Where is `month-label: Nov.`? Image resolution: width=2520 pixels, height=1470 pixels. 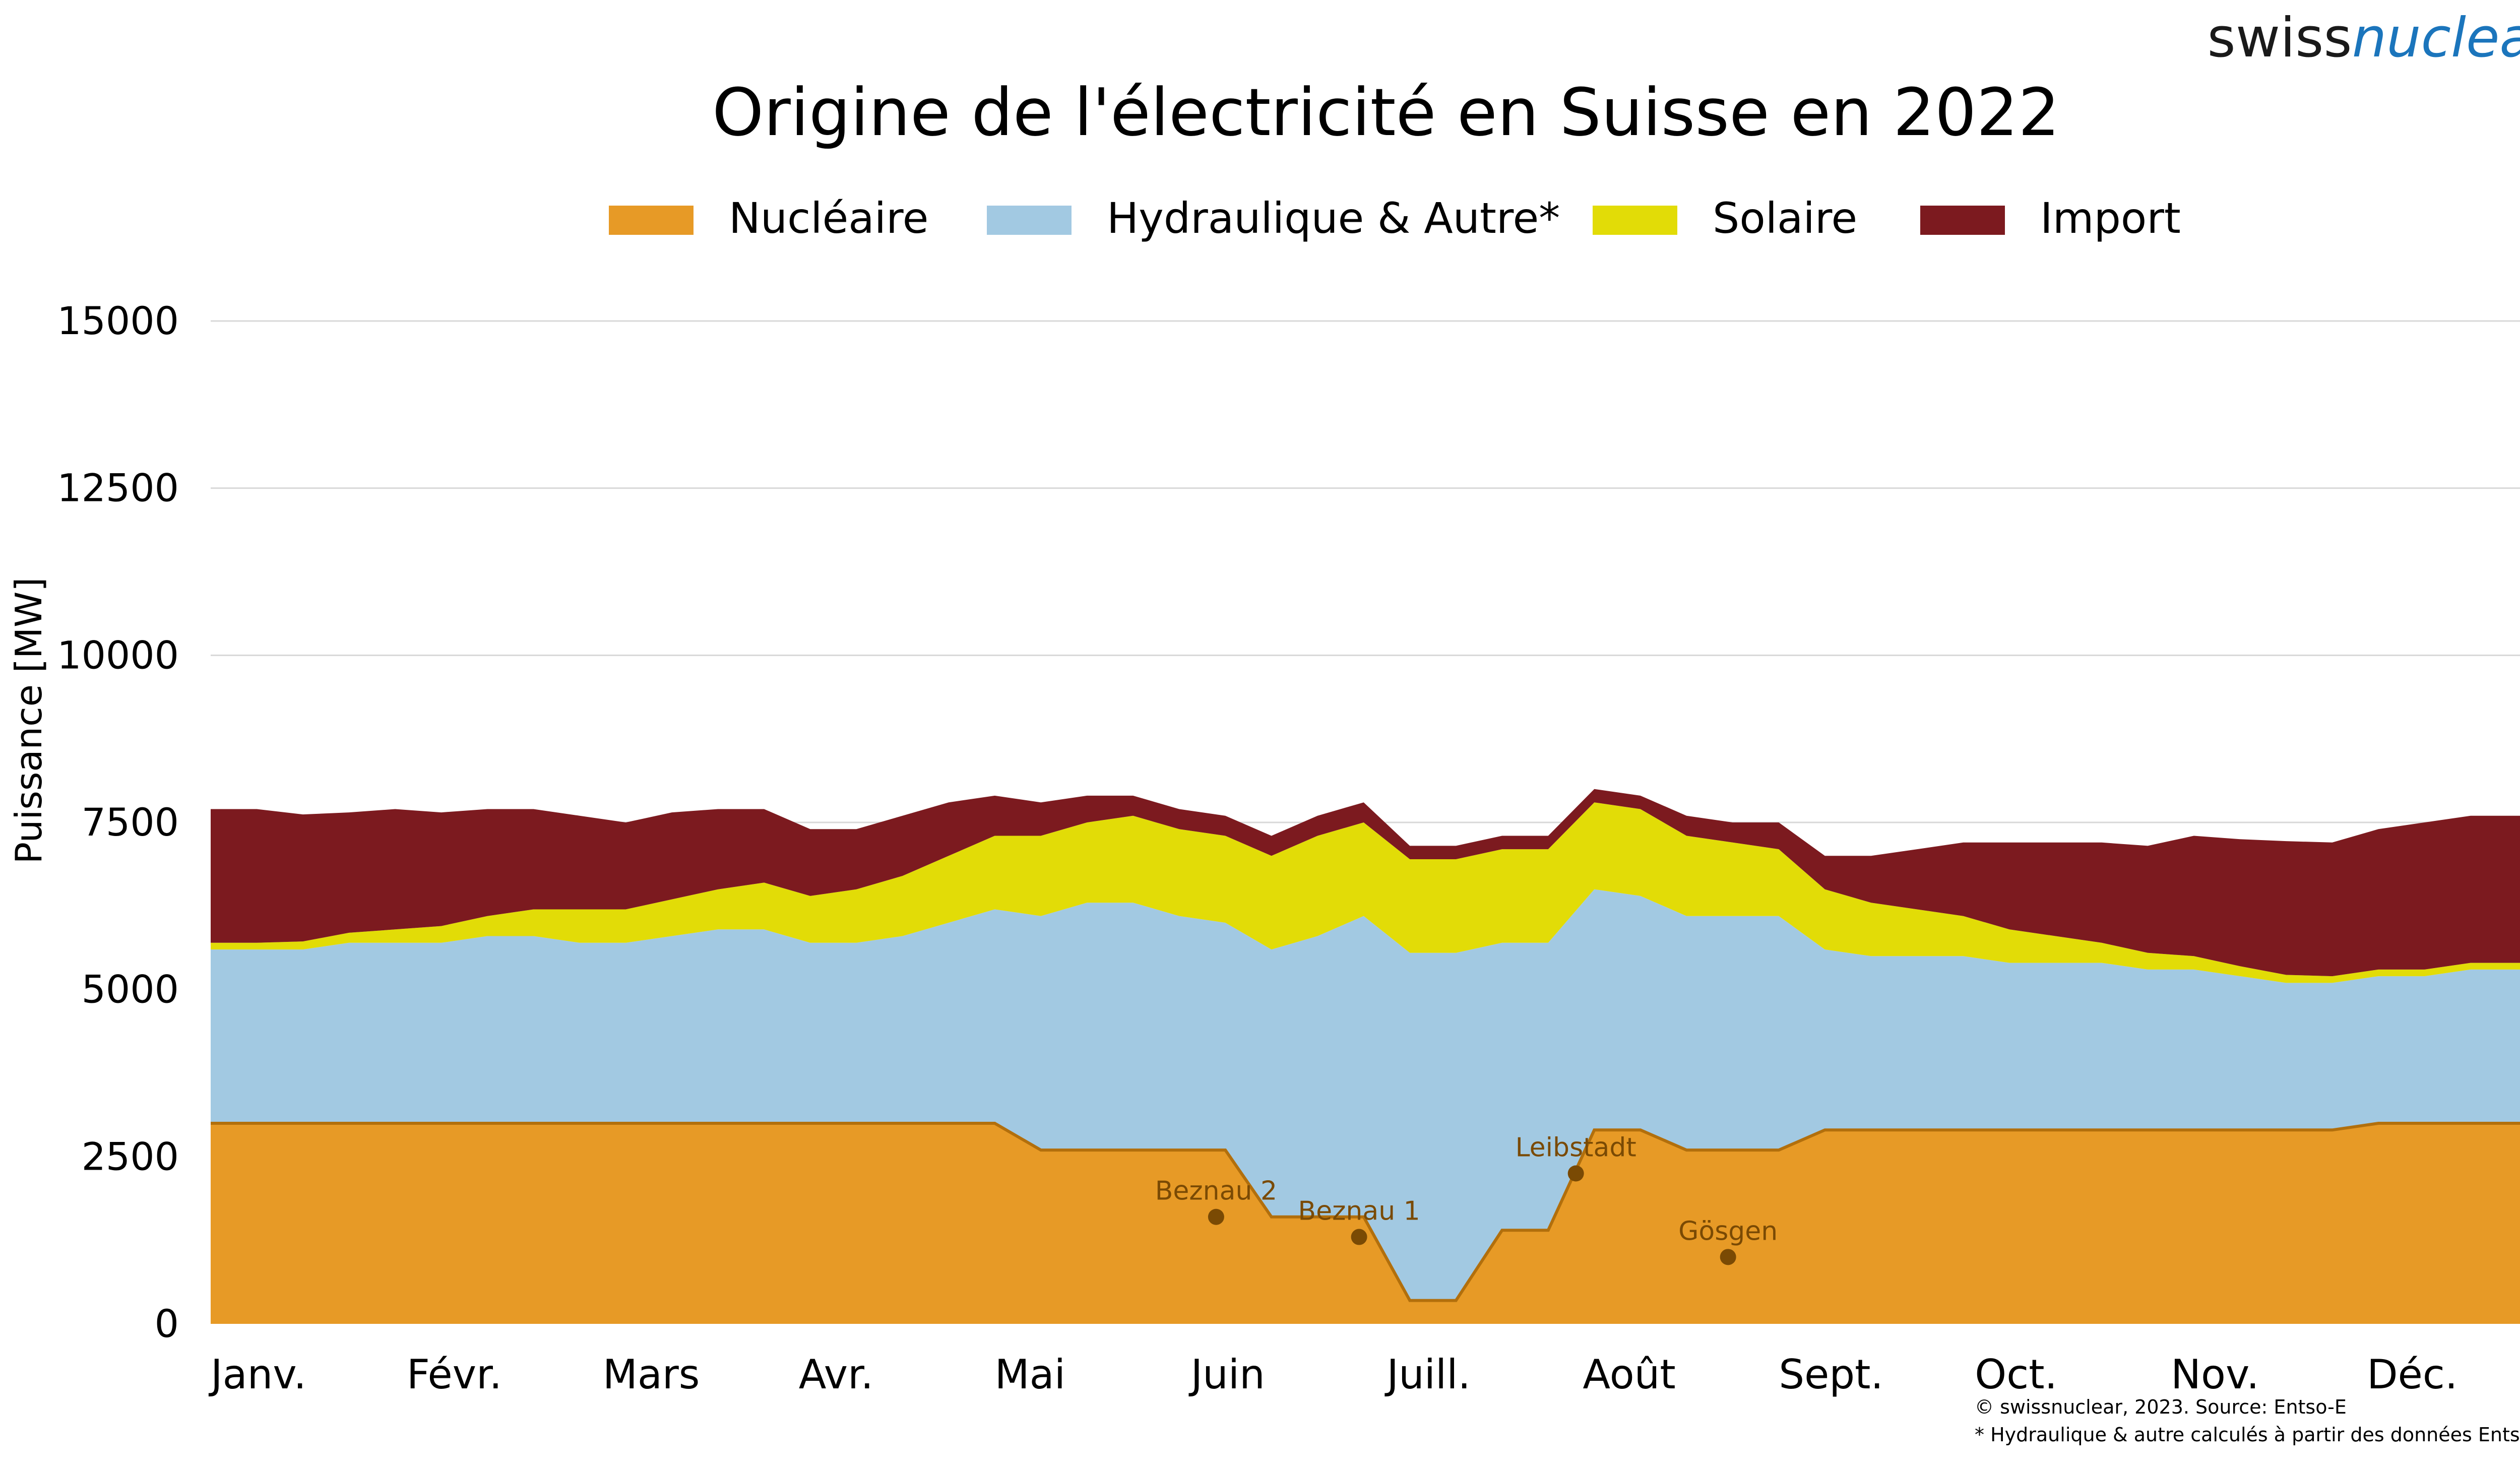 month-label: Nov. is located at coordinates (2215, 1374).